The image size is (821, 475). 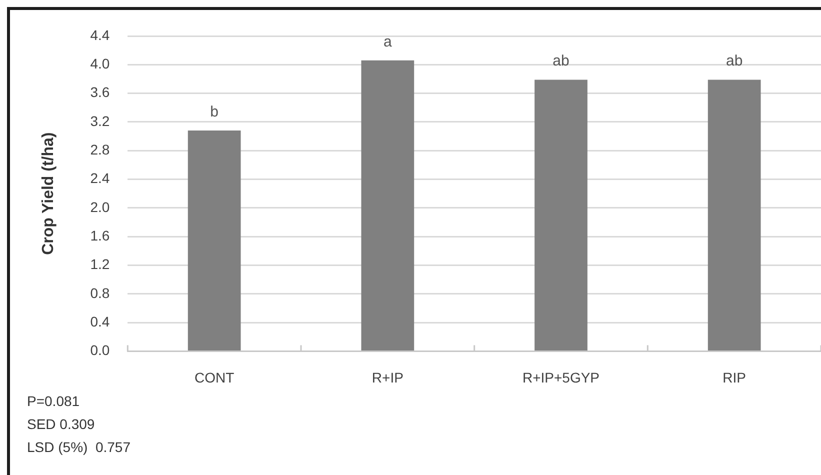 What do you see at coordinates (100, 292) in the screenshot?
I see `y-tick-label: 0.8` at bounding box center [100, 292].